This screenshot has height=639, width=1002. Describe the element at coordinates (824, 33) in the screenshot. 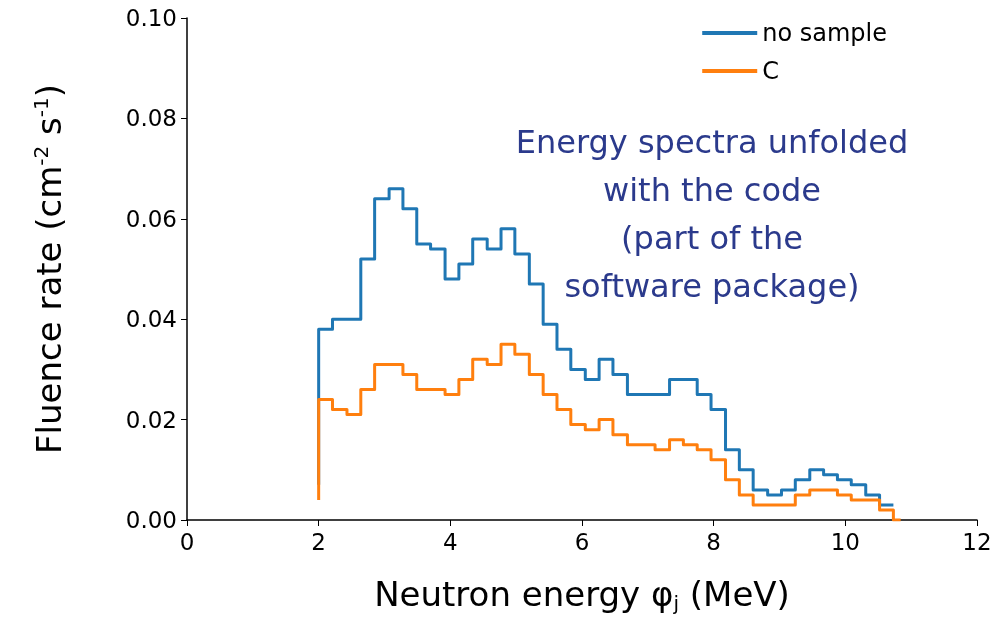

I see `legend-label: no sample` at that location.